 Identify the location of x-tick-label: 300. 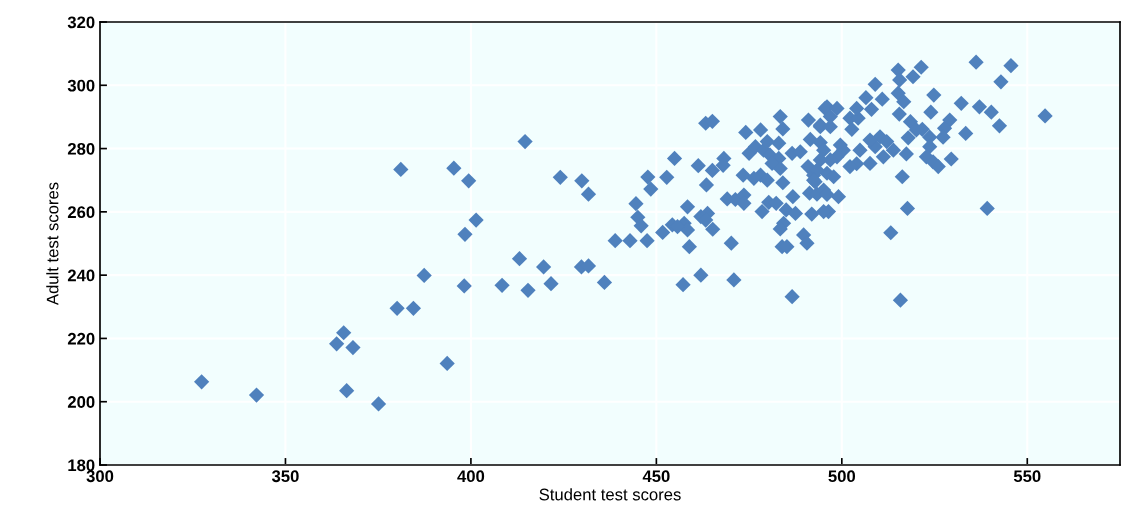
(100, 476).